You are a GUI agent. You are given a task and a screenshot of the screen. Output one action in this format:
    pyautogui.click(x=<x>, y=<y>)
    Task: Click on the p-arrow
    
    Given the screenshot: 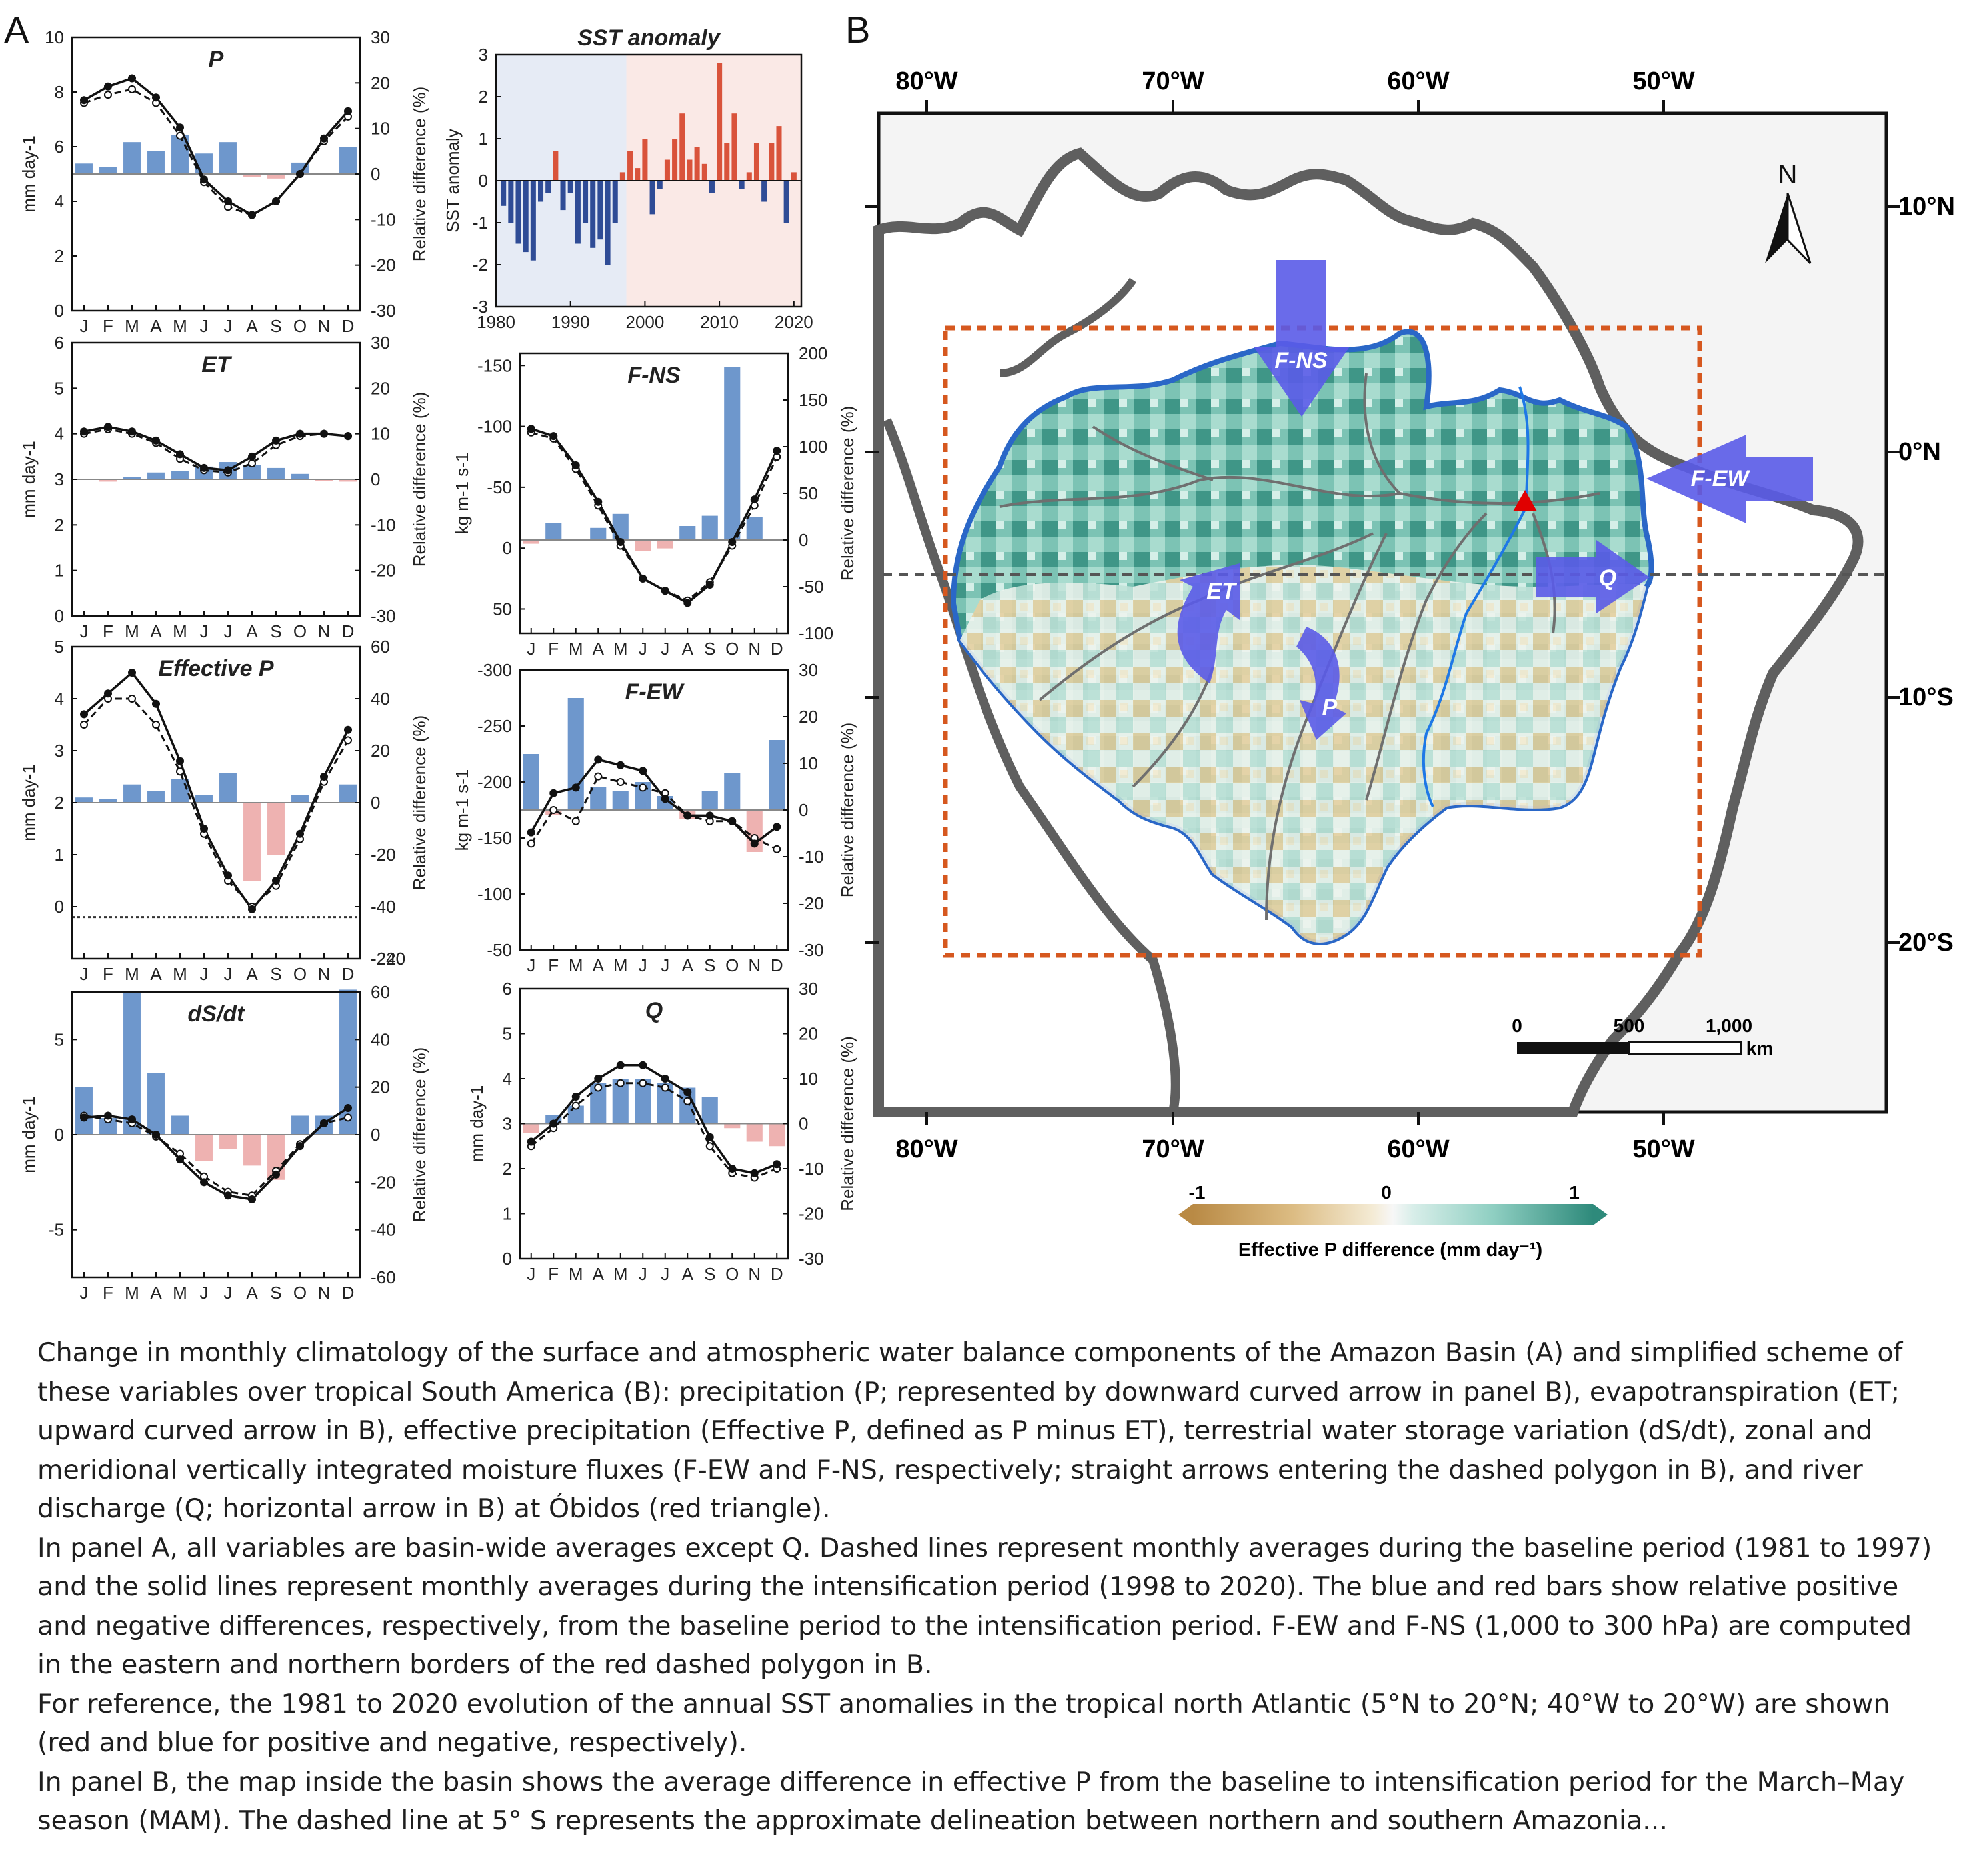 What is the action you would take?
    pyautogui.click(x=1321, y=683)
    